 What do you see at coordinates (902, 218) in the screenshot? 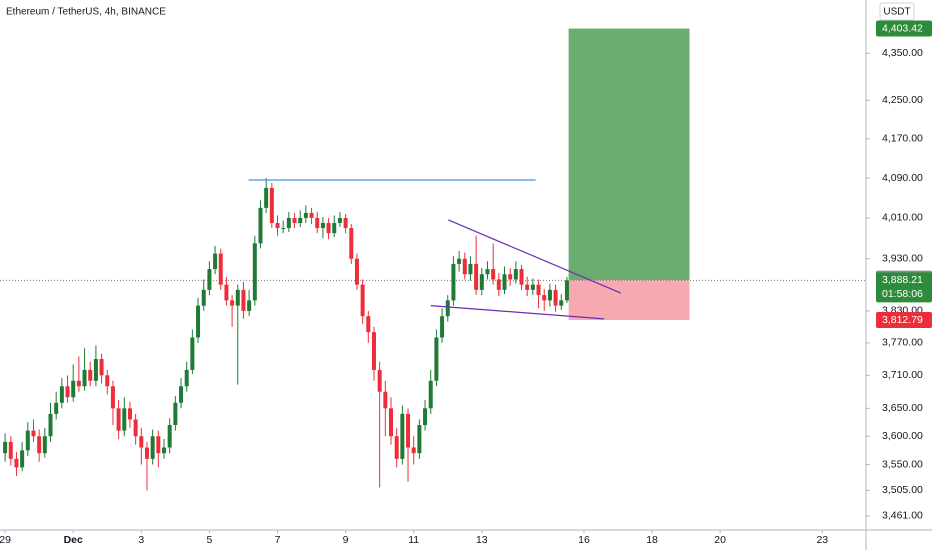
I see `y-tick-label: 4,010.00` at bounding box center [902, 218].